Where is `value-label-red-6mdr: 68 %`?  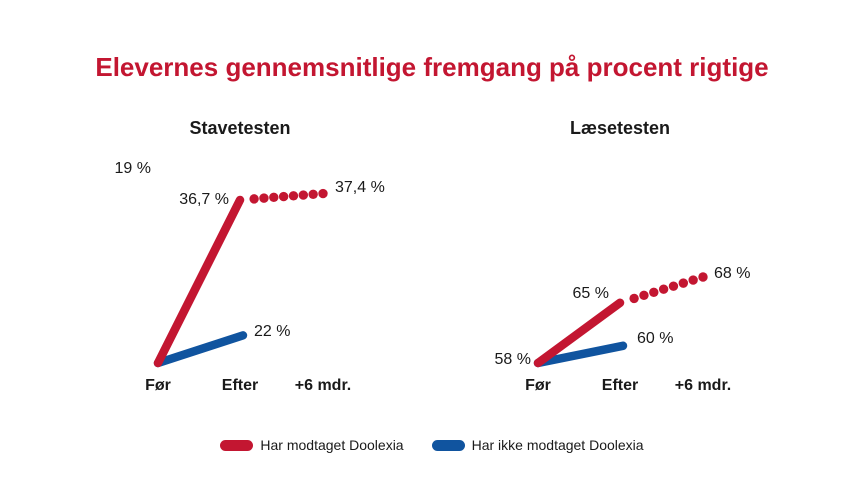 value-label-red-6mdr: 68 % is located at coordinates (732, 273).